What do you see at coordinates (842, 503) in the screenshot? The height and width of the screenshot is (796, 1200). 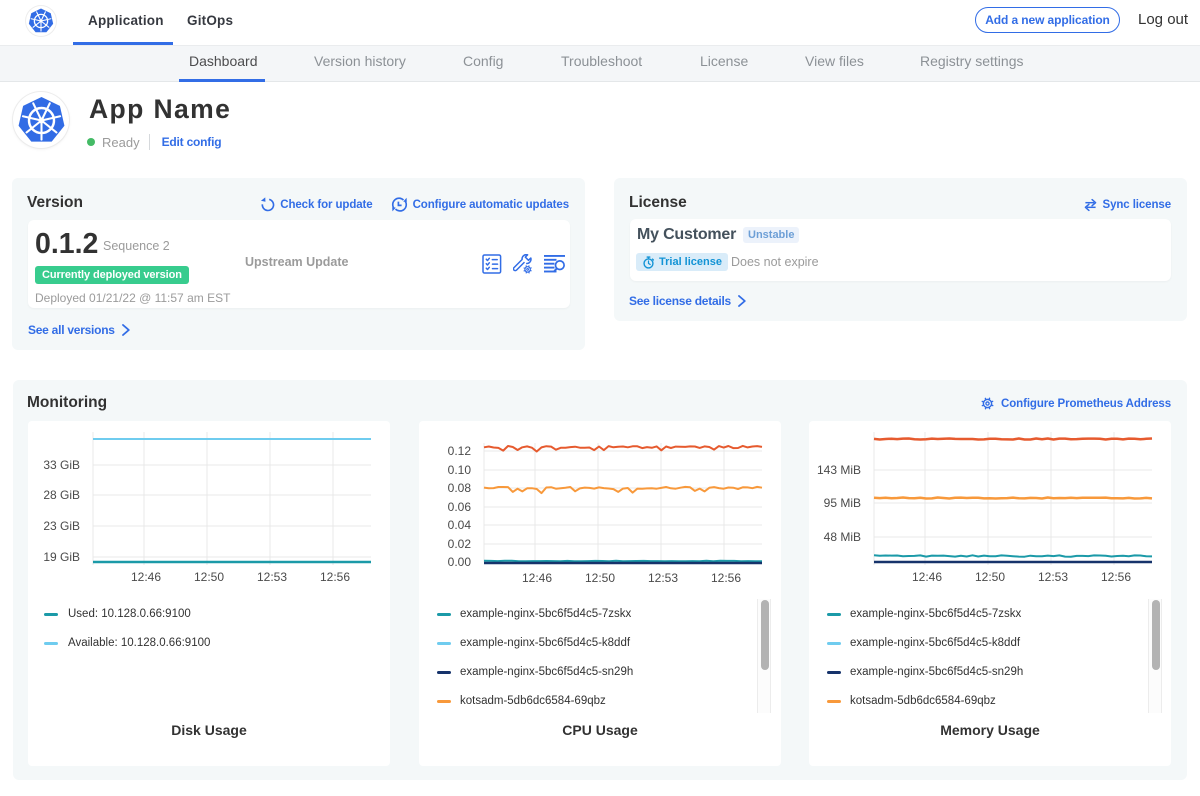 I see `svg-text: 95 MiB` at bounding box center [842, 503].